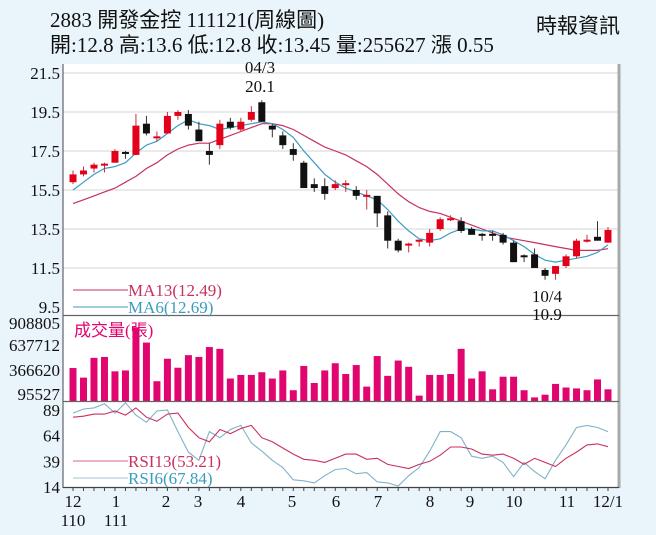 The image size is (656, 535). Describe the element at coordinates (166, 501) in the screenshot. I see `x-label: 2` at that location.